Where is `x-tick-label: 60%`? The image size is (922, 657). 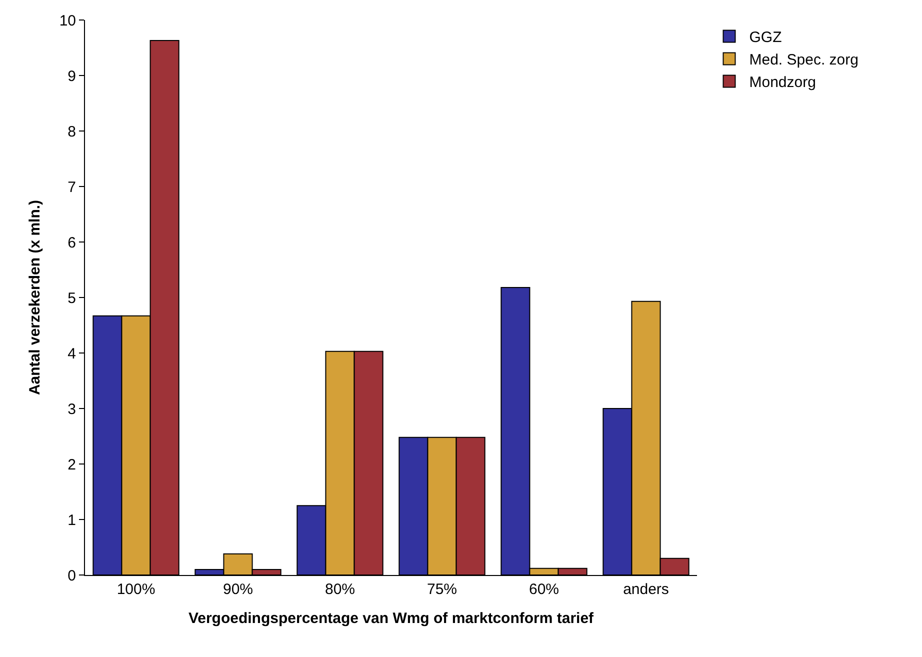 x-tick-label: 60% is located at coordinates (544, 589).